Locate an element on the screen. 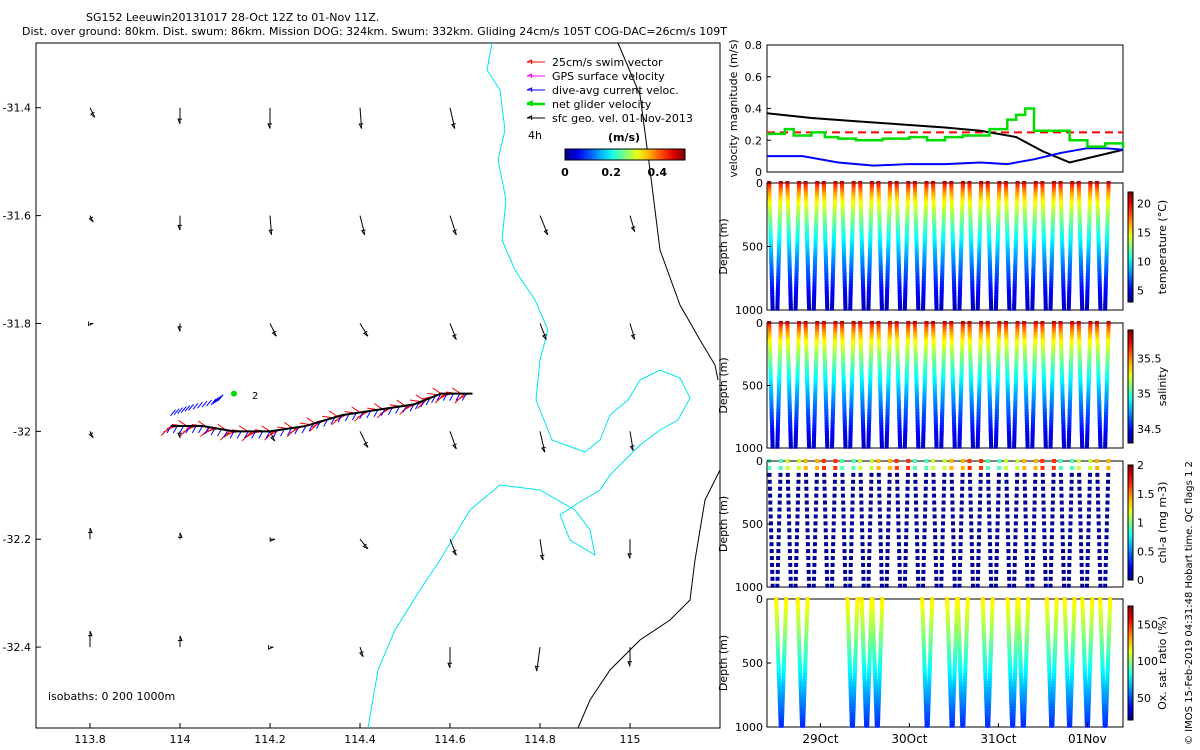 This screenshot has width=1200, height=750. velocity-ylabel: velocity magnitude (m/s) is located at coordinates (733, 108).